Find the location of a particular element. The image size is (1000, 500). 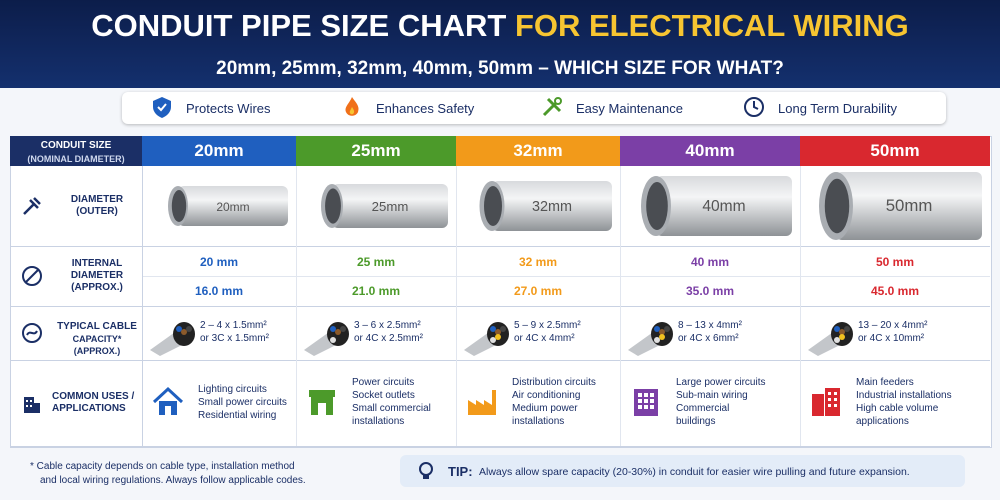

outer-diameter: 32 mm is located at coordinates (538, 262).